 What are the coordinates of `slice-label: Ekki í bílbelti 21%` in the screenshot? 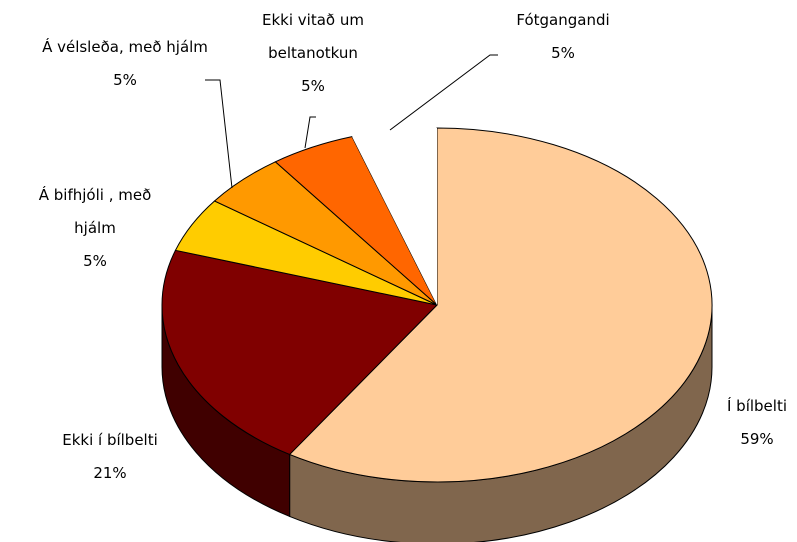 It's located at (110, 457).